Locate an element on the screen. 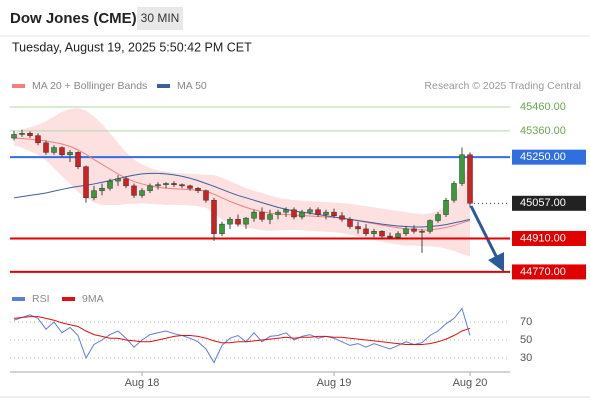 The height and width of the screenshot is (405, 590). timeframe-label: 30 MIN is located at coordinates (160, 18).